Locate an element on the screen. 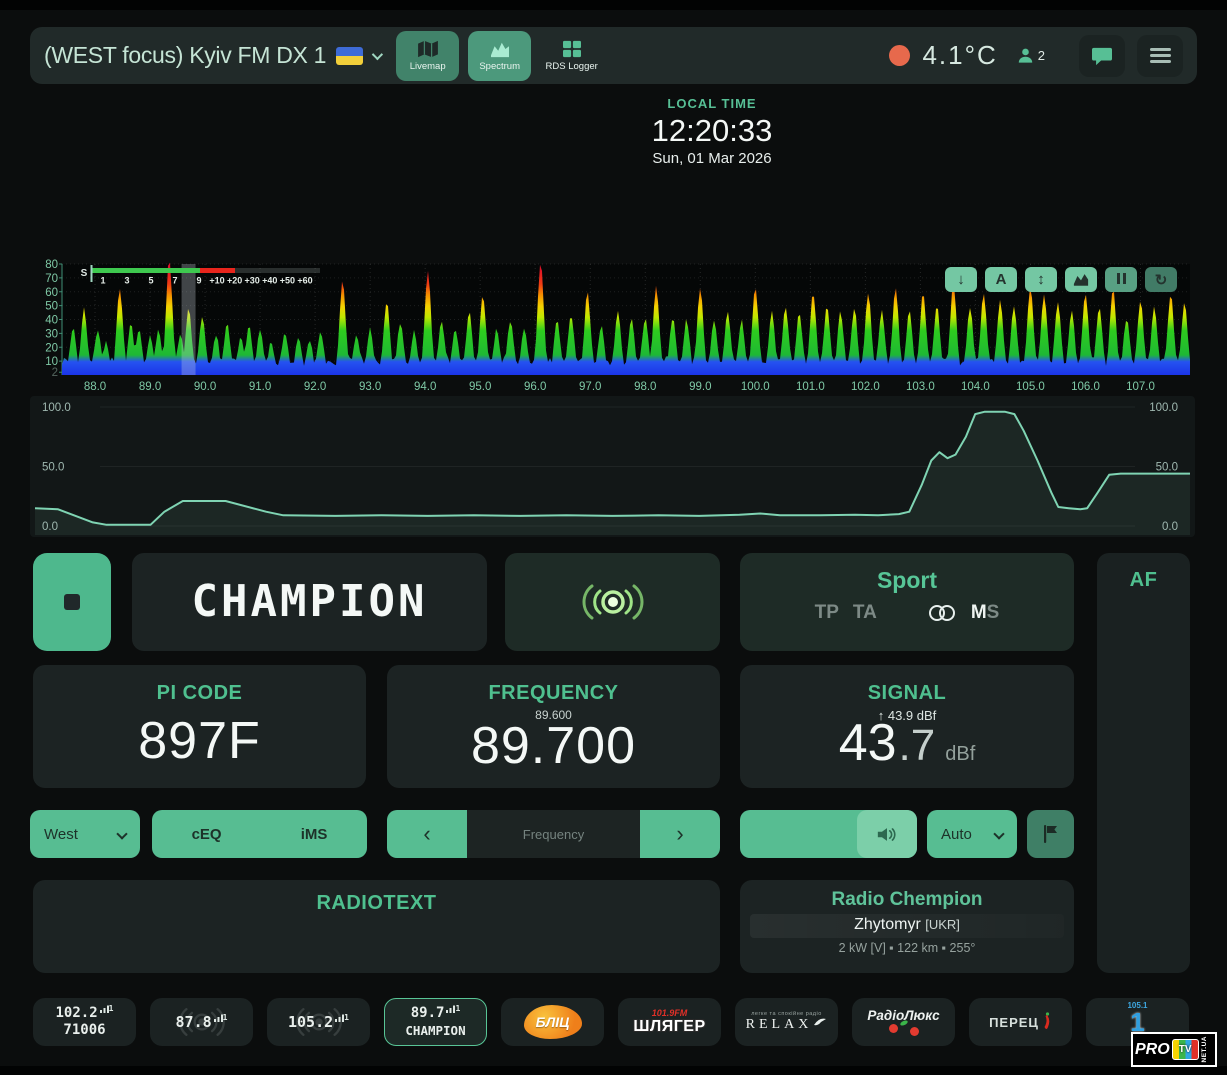 The width and height of the screenshot is (1227, 1075). nav-spectrum-label: Spectrum is located at coordinates (499, 66).